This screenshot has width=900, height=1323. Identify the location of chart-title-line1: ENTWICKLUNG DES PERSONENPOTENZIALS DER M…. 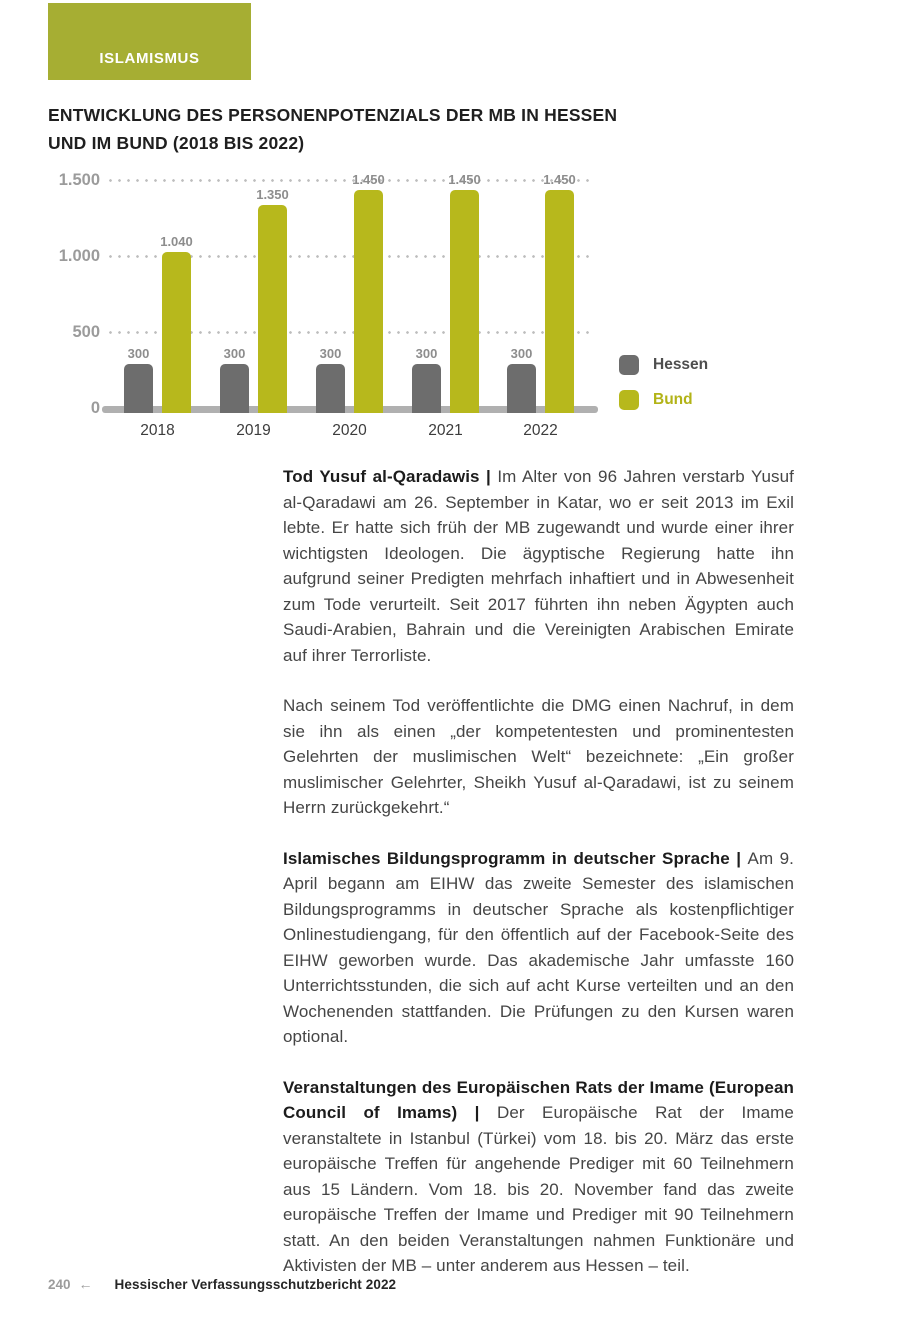
(333, 115).